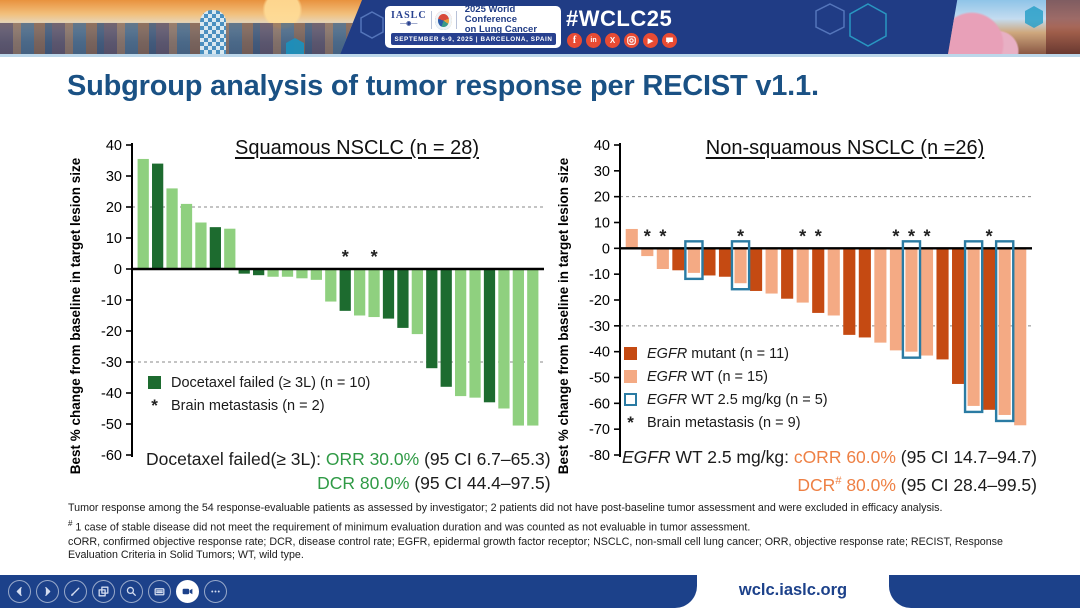 This screenshot has height=608, width=1080. Describe the element at coordinates (501, 19) in the screenshot. I see `conference-name: 2025 World Conference on Lung Cancer` at that location.